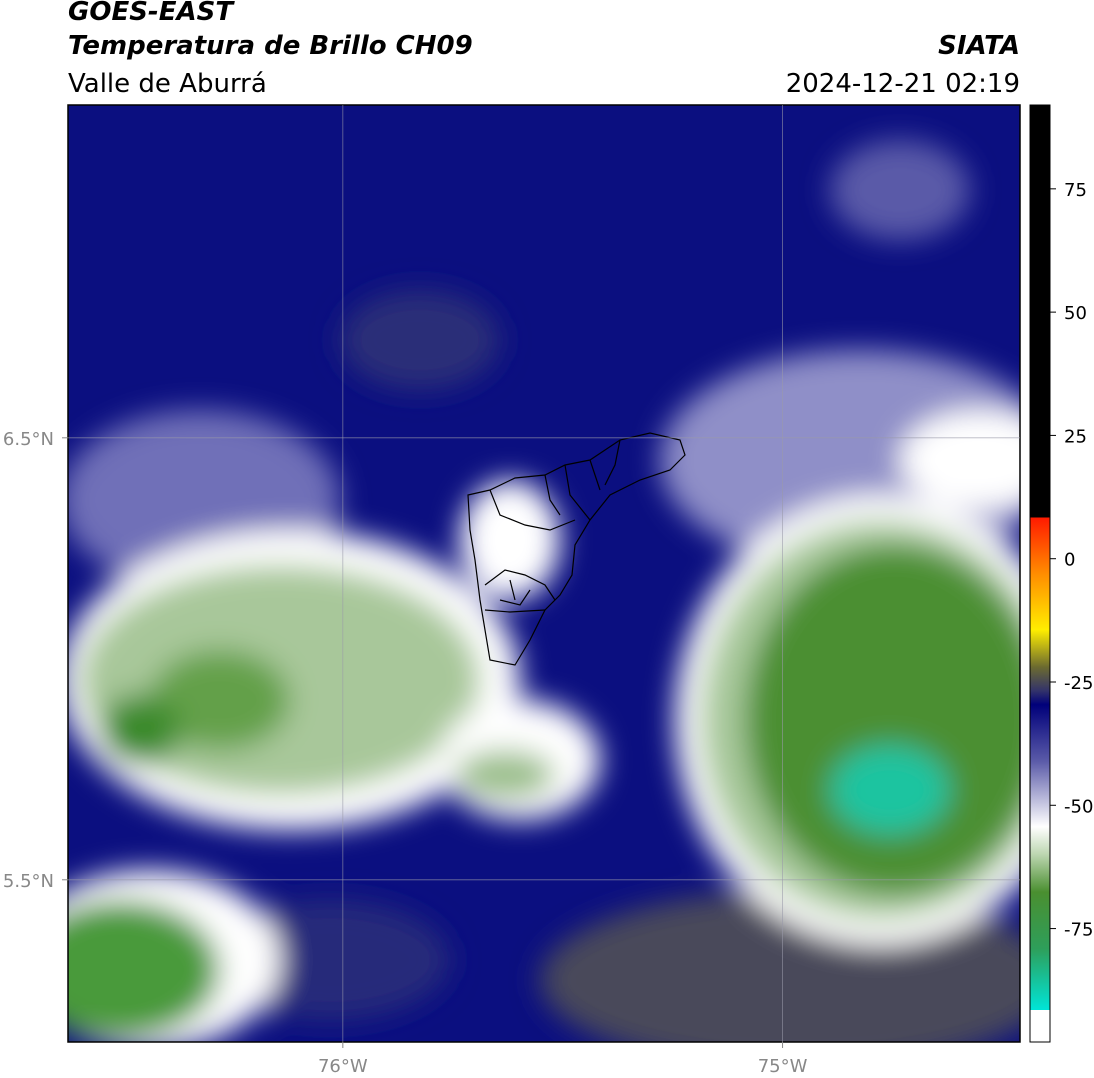  I want to click on colorbar-tick-label: -50, so click(1078, 806).